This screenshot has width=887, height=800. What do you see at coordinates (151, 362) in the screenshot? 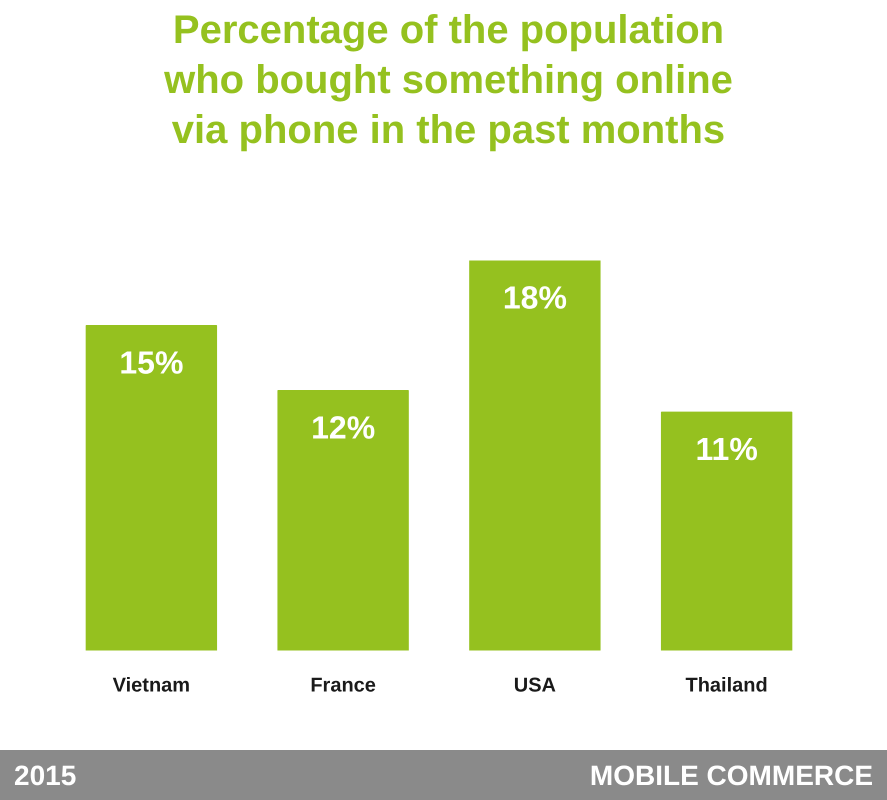
I see `data-label: 15%` at bounding box center [151, 362].